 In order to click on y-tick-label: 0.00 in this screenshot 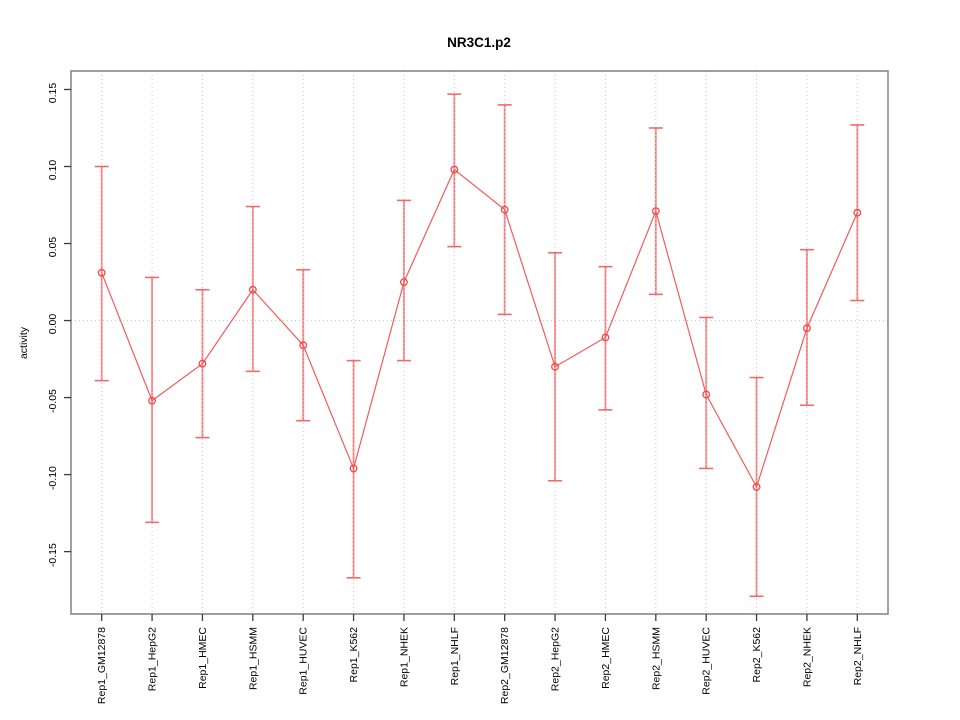, I will do `click(53, 324)`.